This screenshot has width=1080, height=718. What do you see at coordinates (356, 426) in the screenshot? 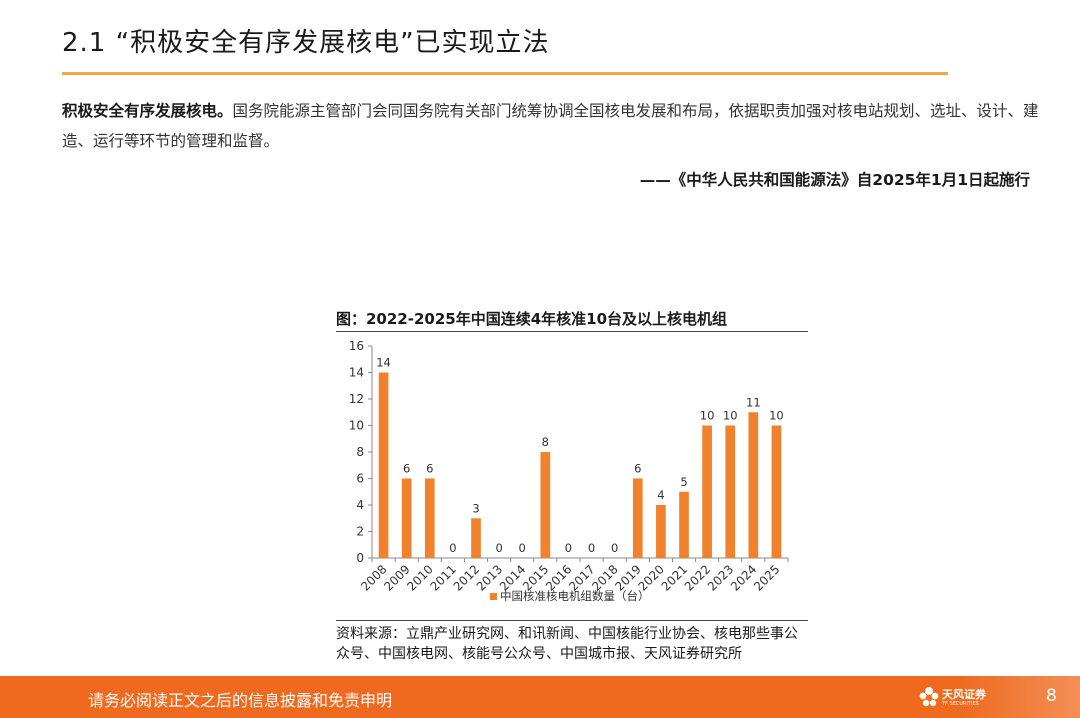
I see `y-tick-label: 10` at bounding box center [356, 426].